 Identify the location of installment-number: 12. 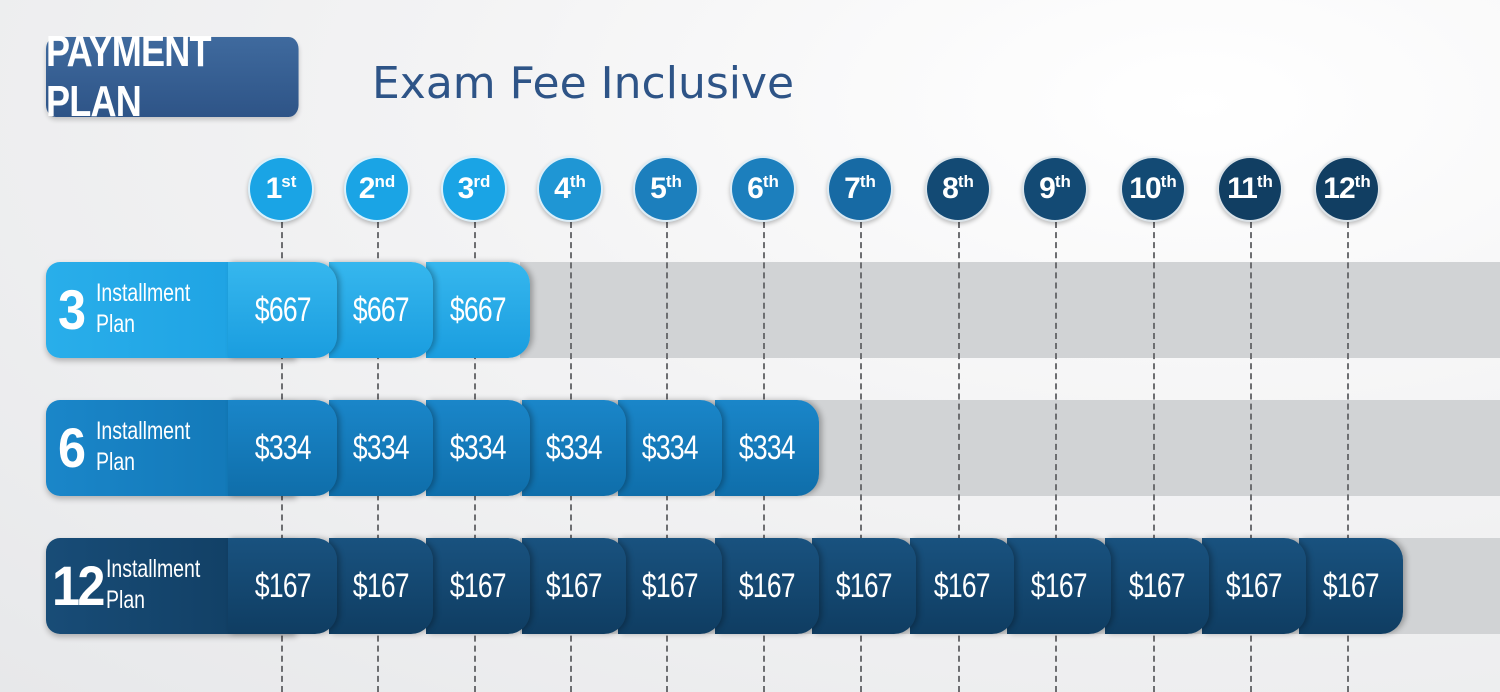
(1339, 188).